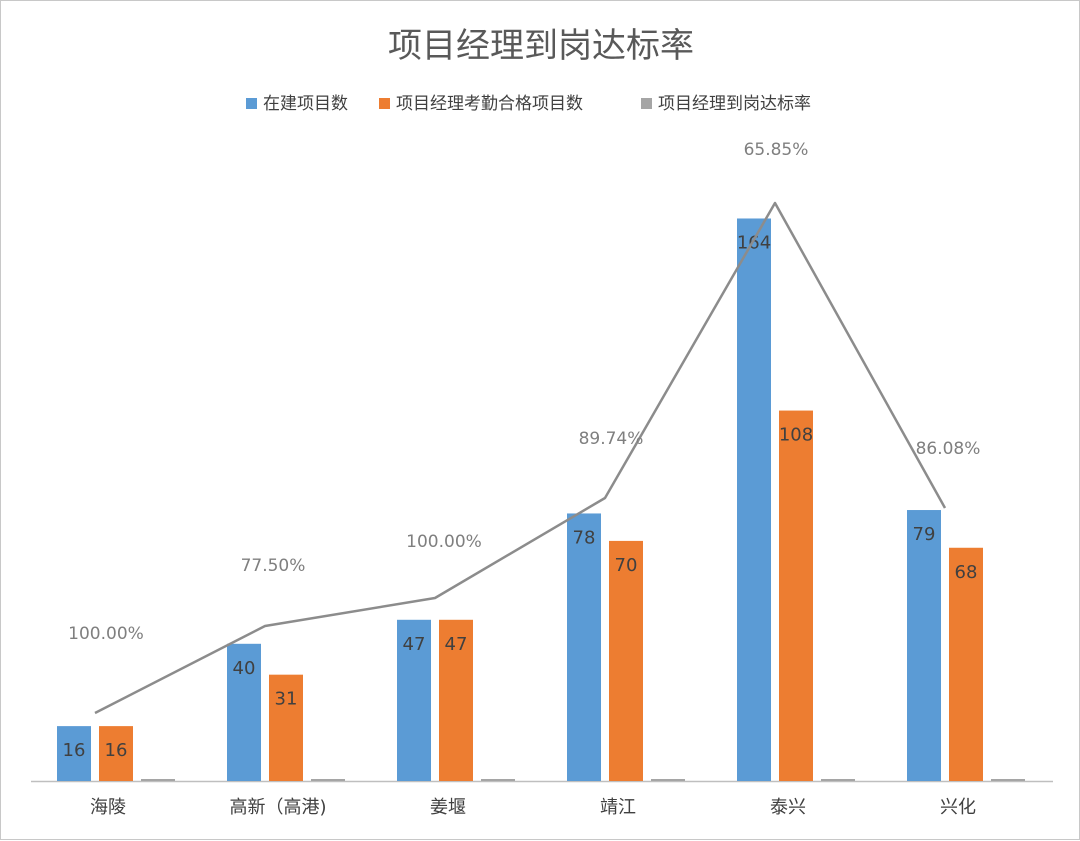  Describe the element at coordinates (273, 566) in the screenshot. I see `rate-label-2: 77.50%` at that location.